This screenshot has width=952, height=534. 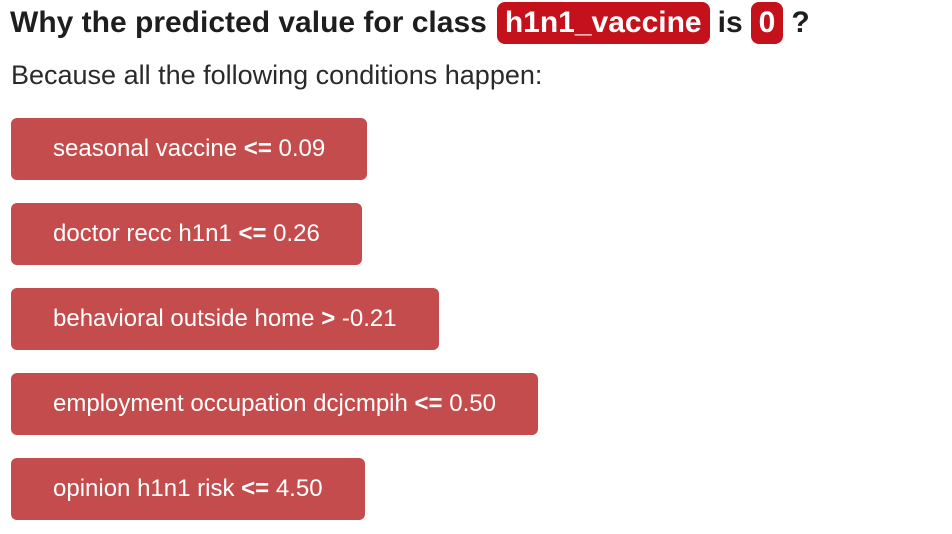 What do you see at coordinates (142, 233) in the screenshot?
I see `condition-feature: doctor recc h1n1` at bounding box center [142, 233].